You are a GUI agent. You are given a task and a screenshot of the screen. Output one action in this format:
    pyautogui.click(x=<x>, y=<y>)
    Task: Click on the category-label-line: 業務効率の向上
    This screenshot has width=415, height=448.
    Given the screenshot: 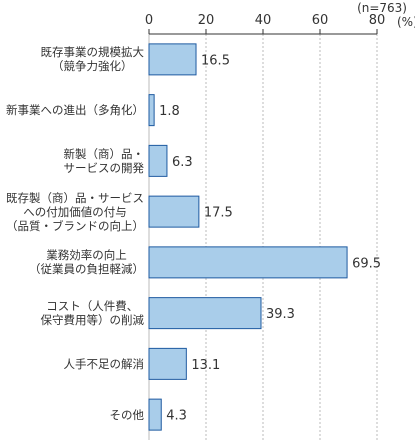 What is the action you would take?
    pyautogui.click(x=86, y=255)
    